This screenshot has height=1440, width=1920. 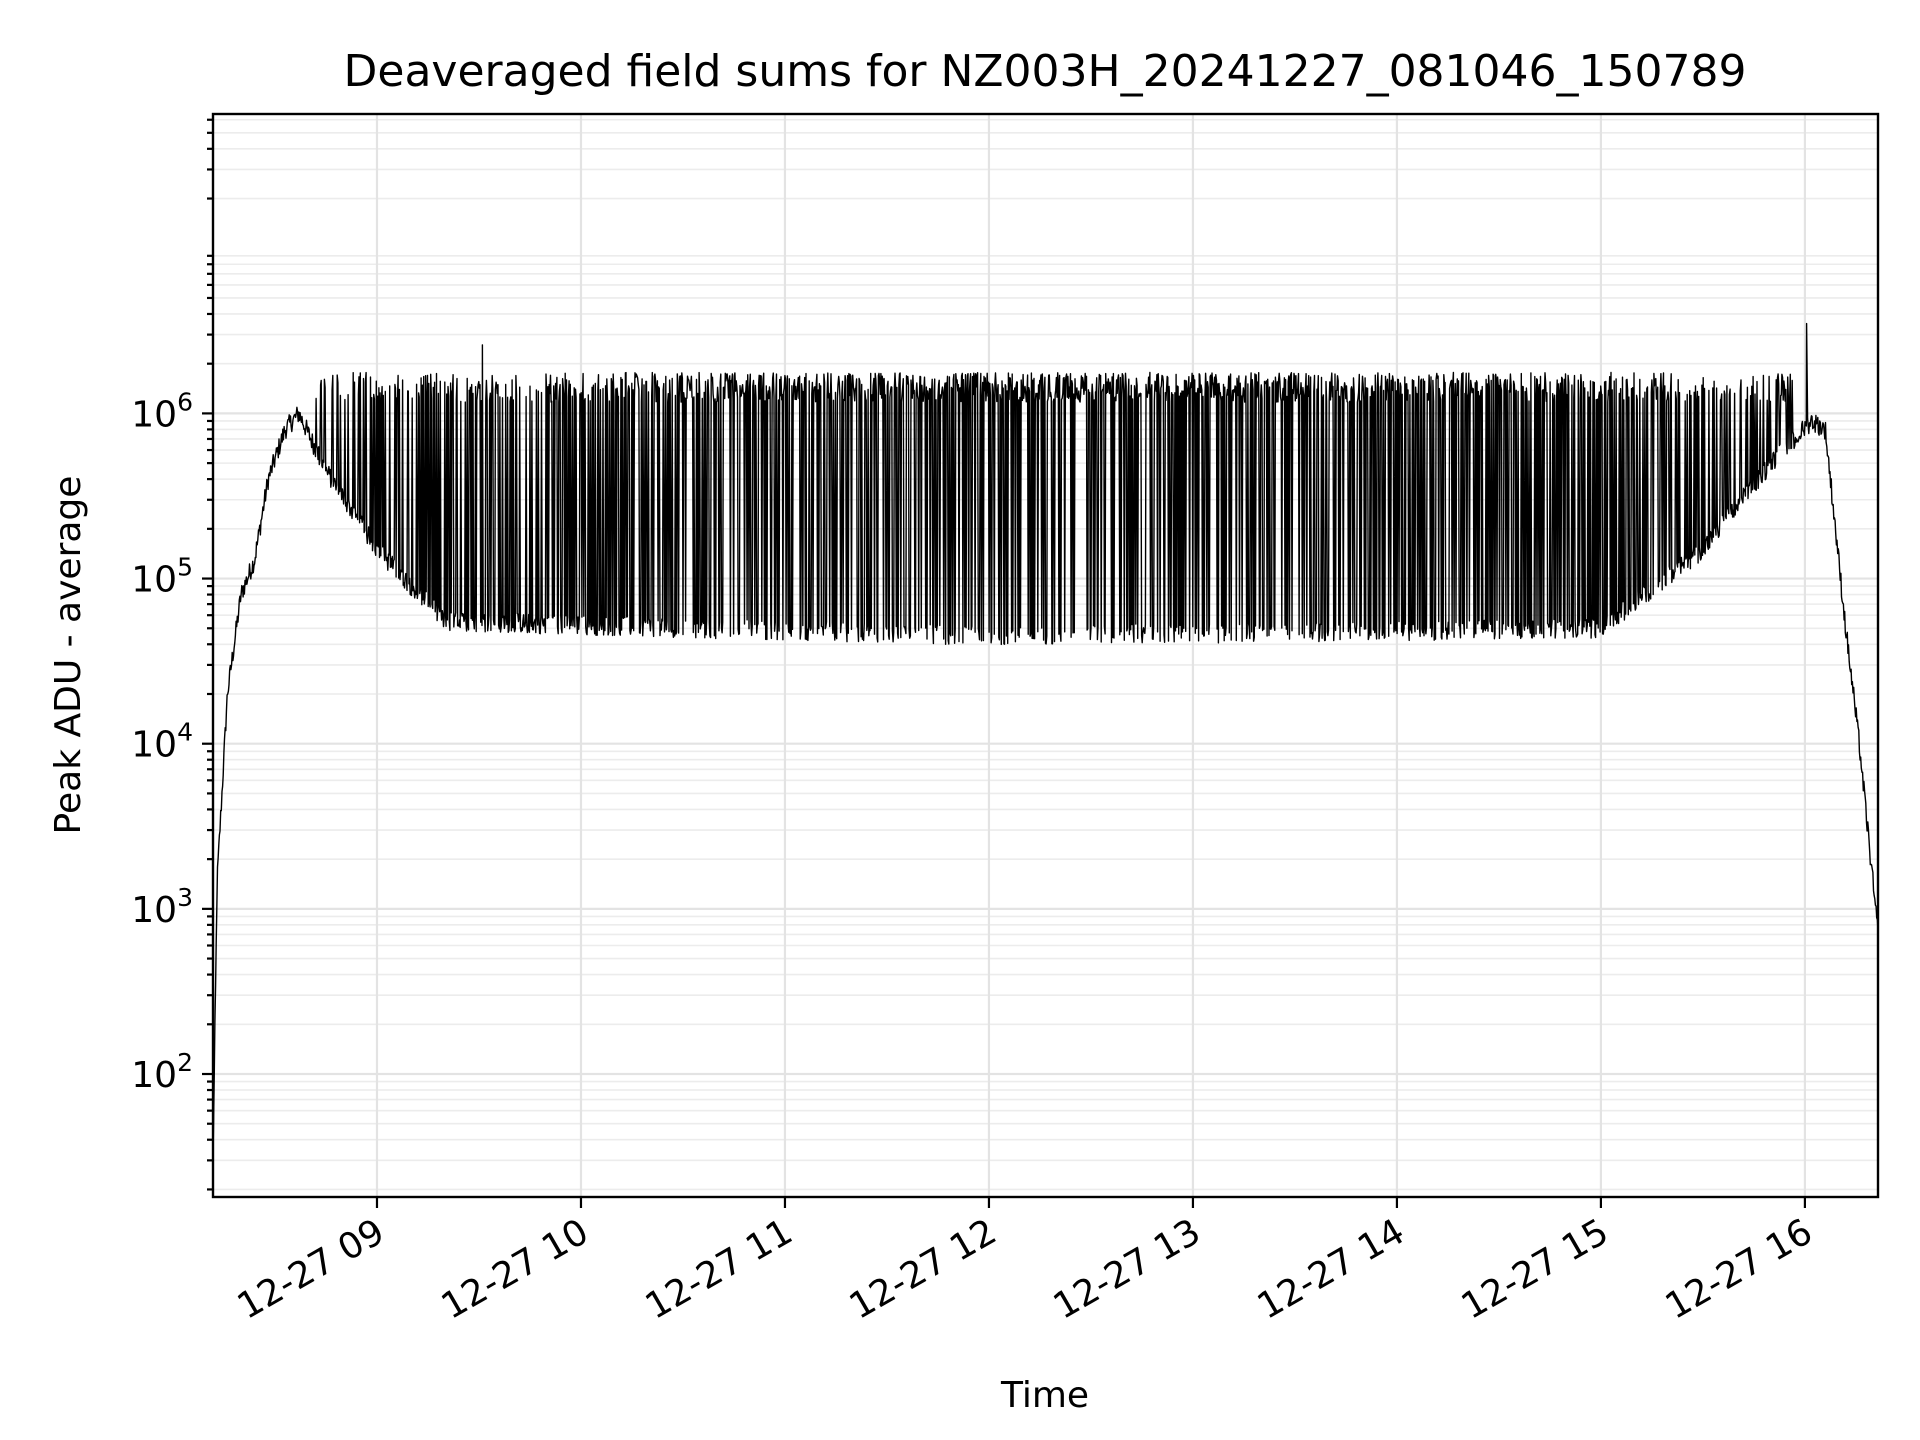 What do you see at coordinates (1044, 1395) in the screenshot?
I see `x-axis-label: Time` at bounding box center [1044, 1395].